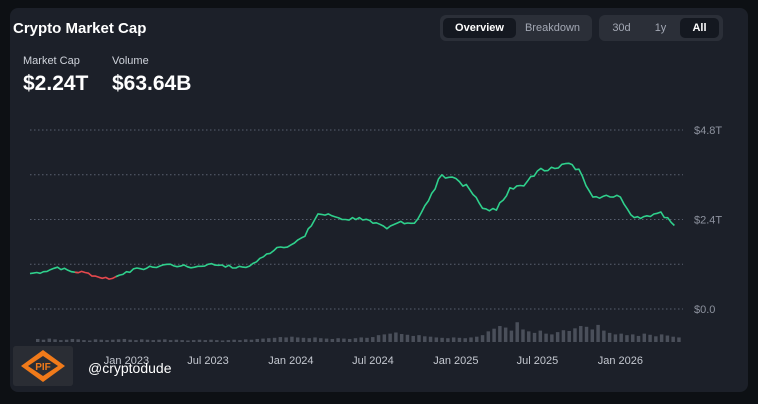  I want to click on y-axis-ticks: $4.8T $2.4T $0.0, so click(708, 220).